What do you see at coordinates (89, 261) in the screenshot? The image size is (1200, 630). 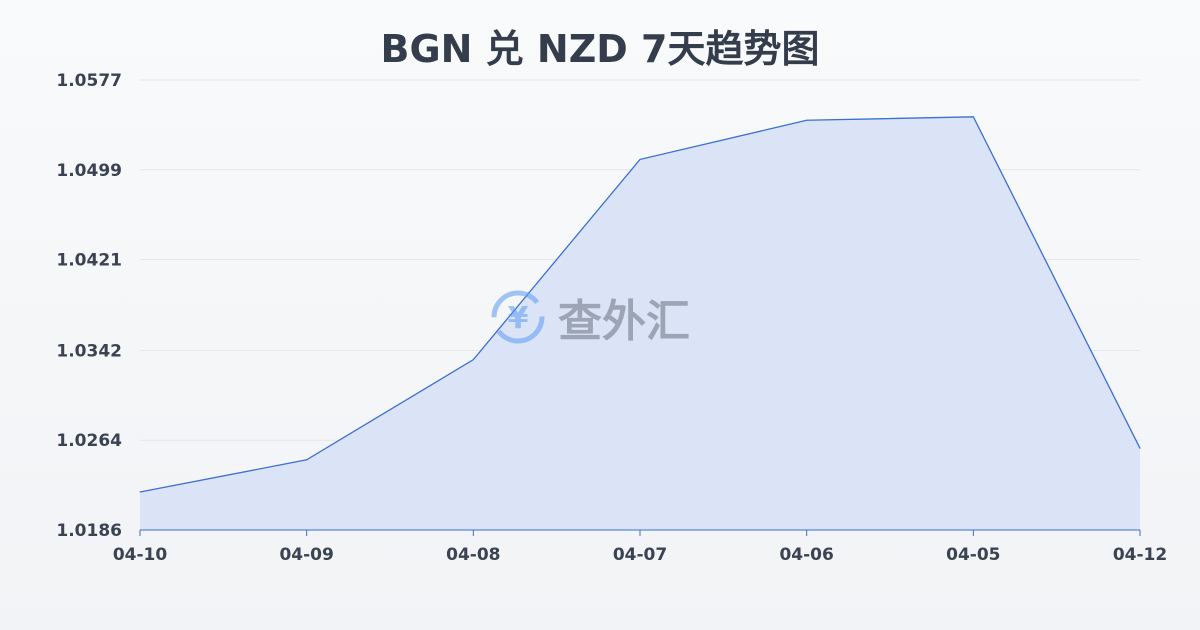 I see `y-tick-label: 1.0421` at bounding box center [89, 261].